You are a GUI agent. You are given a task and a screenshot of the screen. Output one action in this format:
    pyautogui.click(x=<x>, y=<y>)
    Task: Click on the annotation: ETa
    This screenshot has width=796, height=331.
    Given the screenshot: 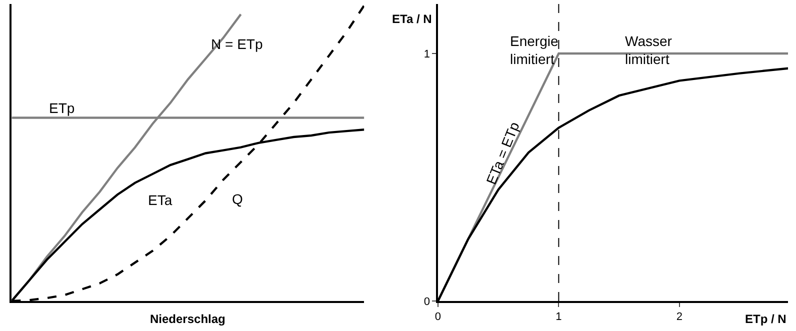 What is the action you would take?
    pyautogui.click(x=160, y=200)
    